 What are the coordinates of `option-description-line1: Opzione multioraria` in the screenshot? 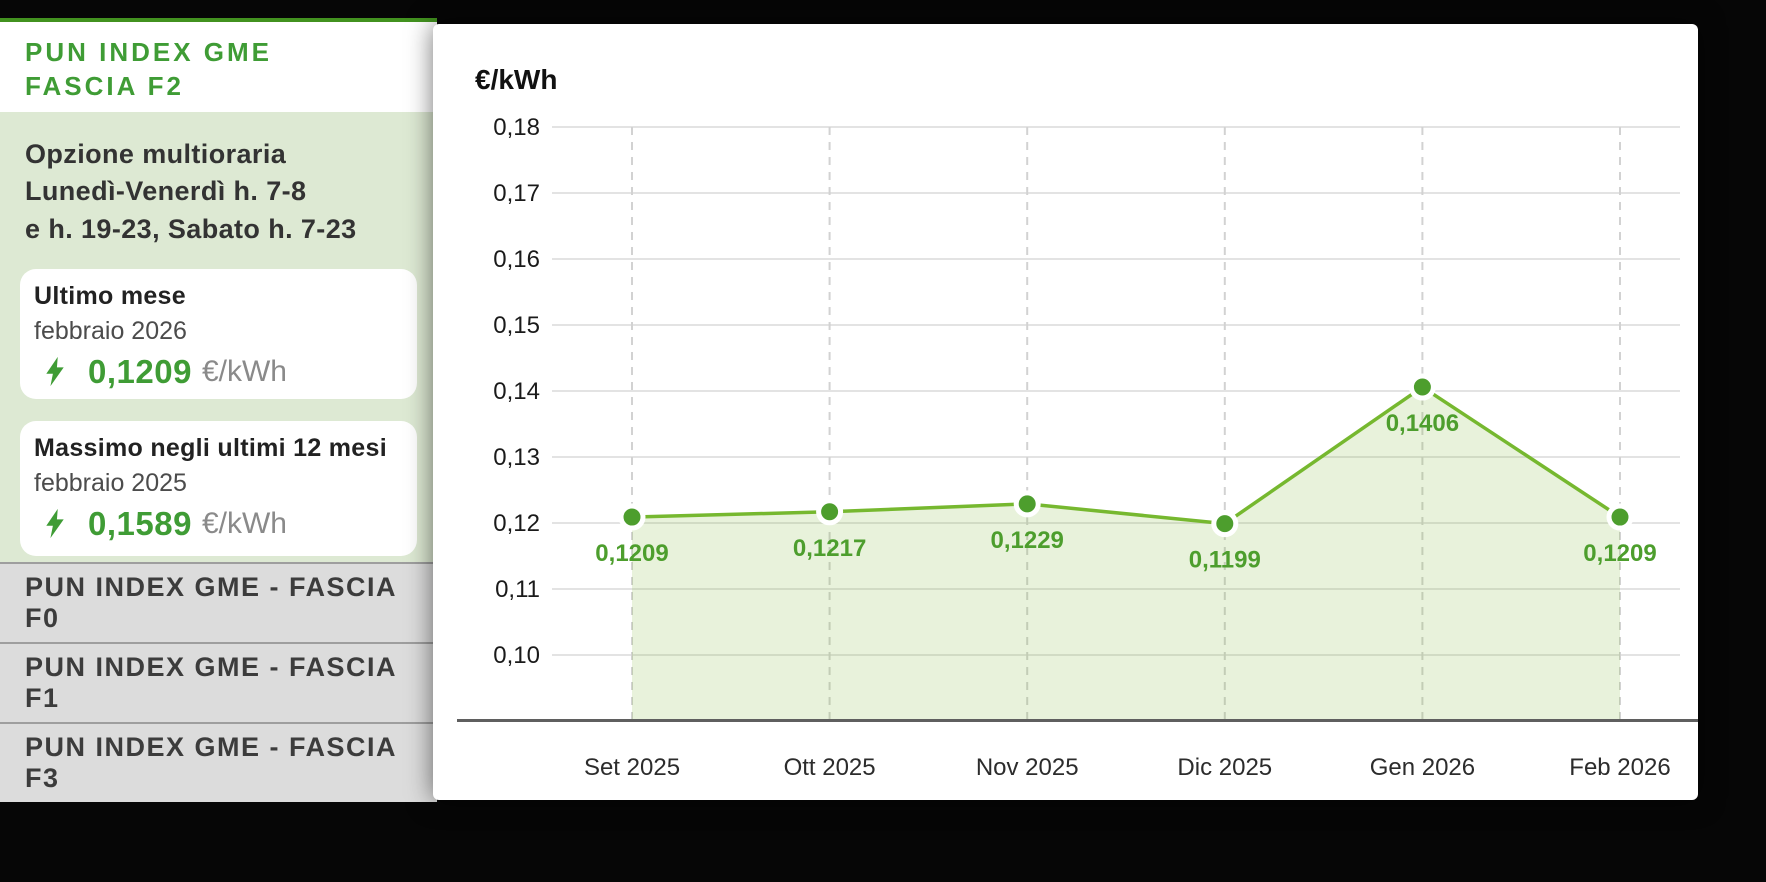 It's located at (156, 154).